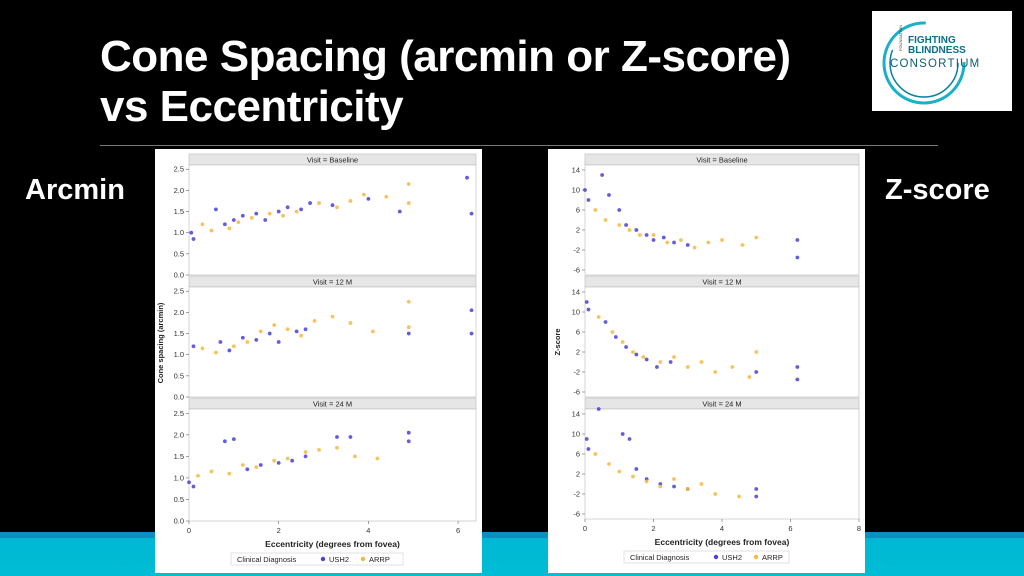  Describe the element at coordinates (332, 404) in the screenshot. I see `panel-label: Visit = 24 M` at that location.